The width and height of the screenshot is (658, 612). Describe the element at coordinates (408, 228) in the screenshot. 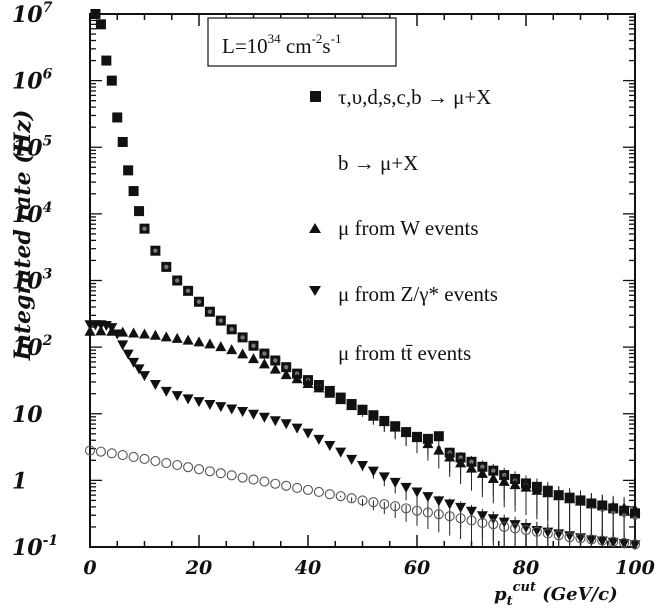

I see `legend-label-w-events: μ from W events` at that location.